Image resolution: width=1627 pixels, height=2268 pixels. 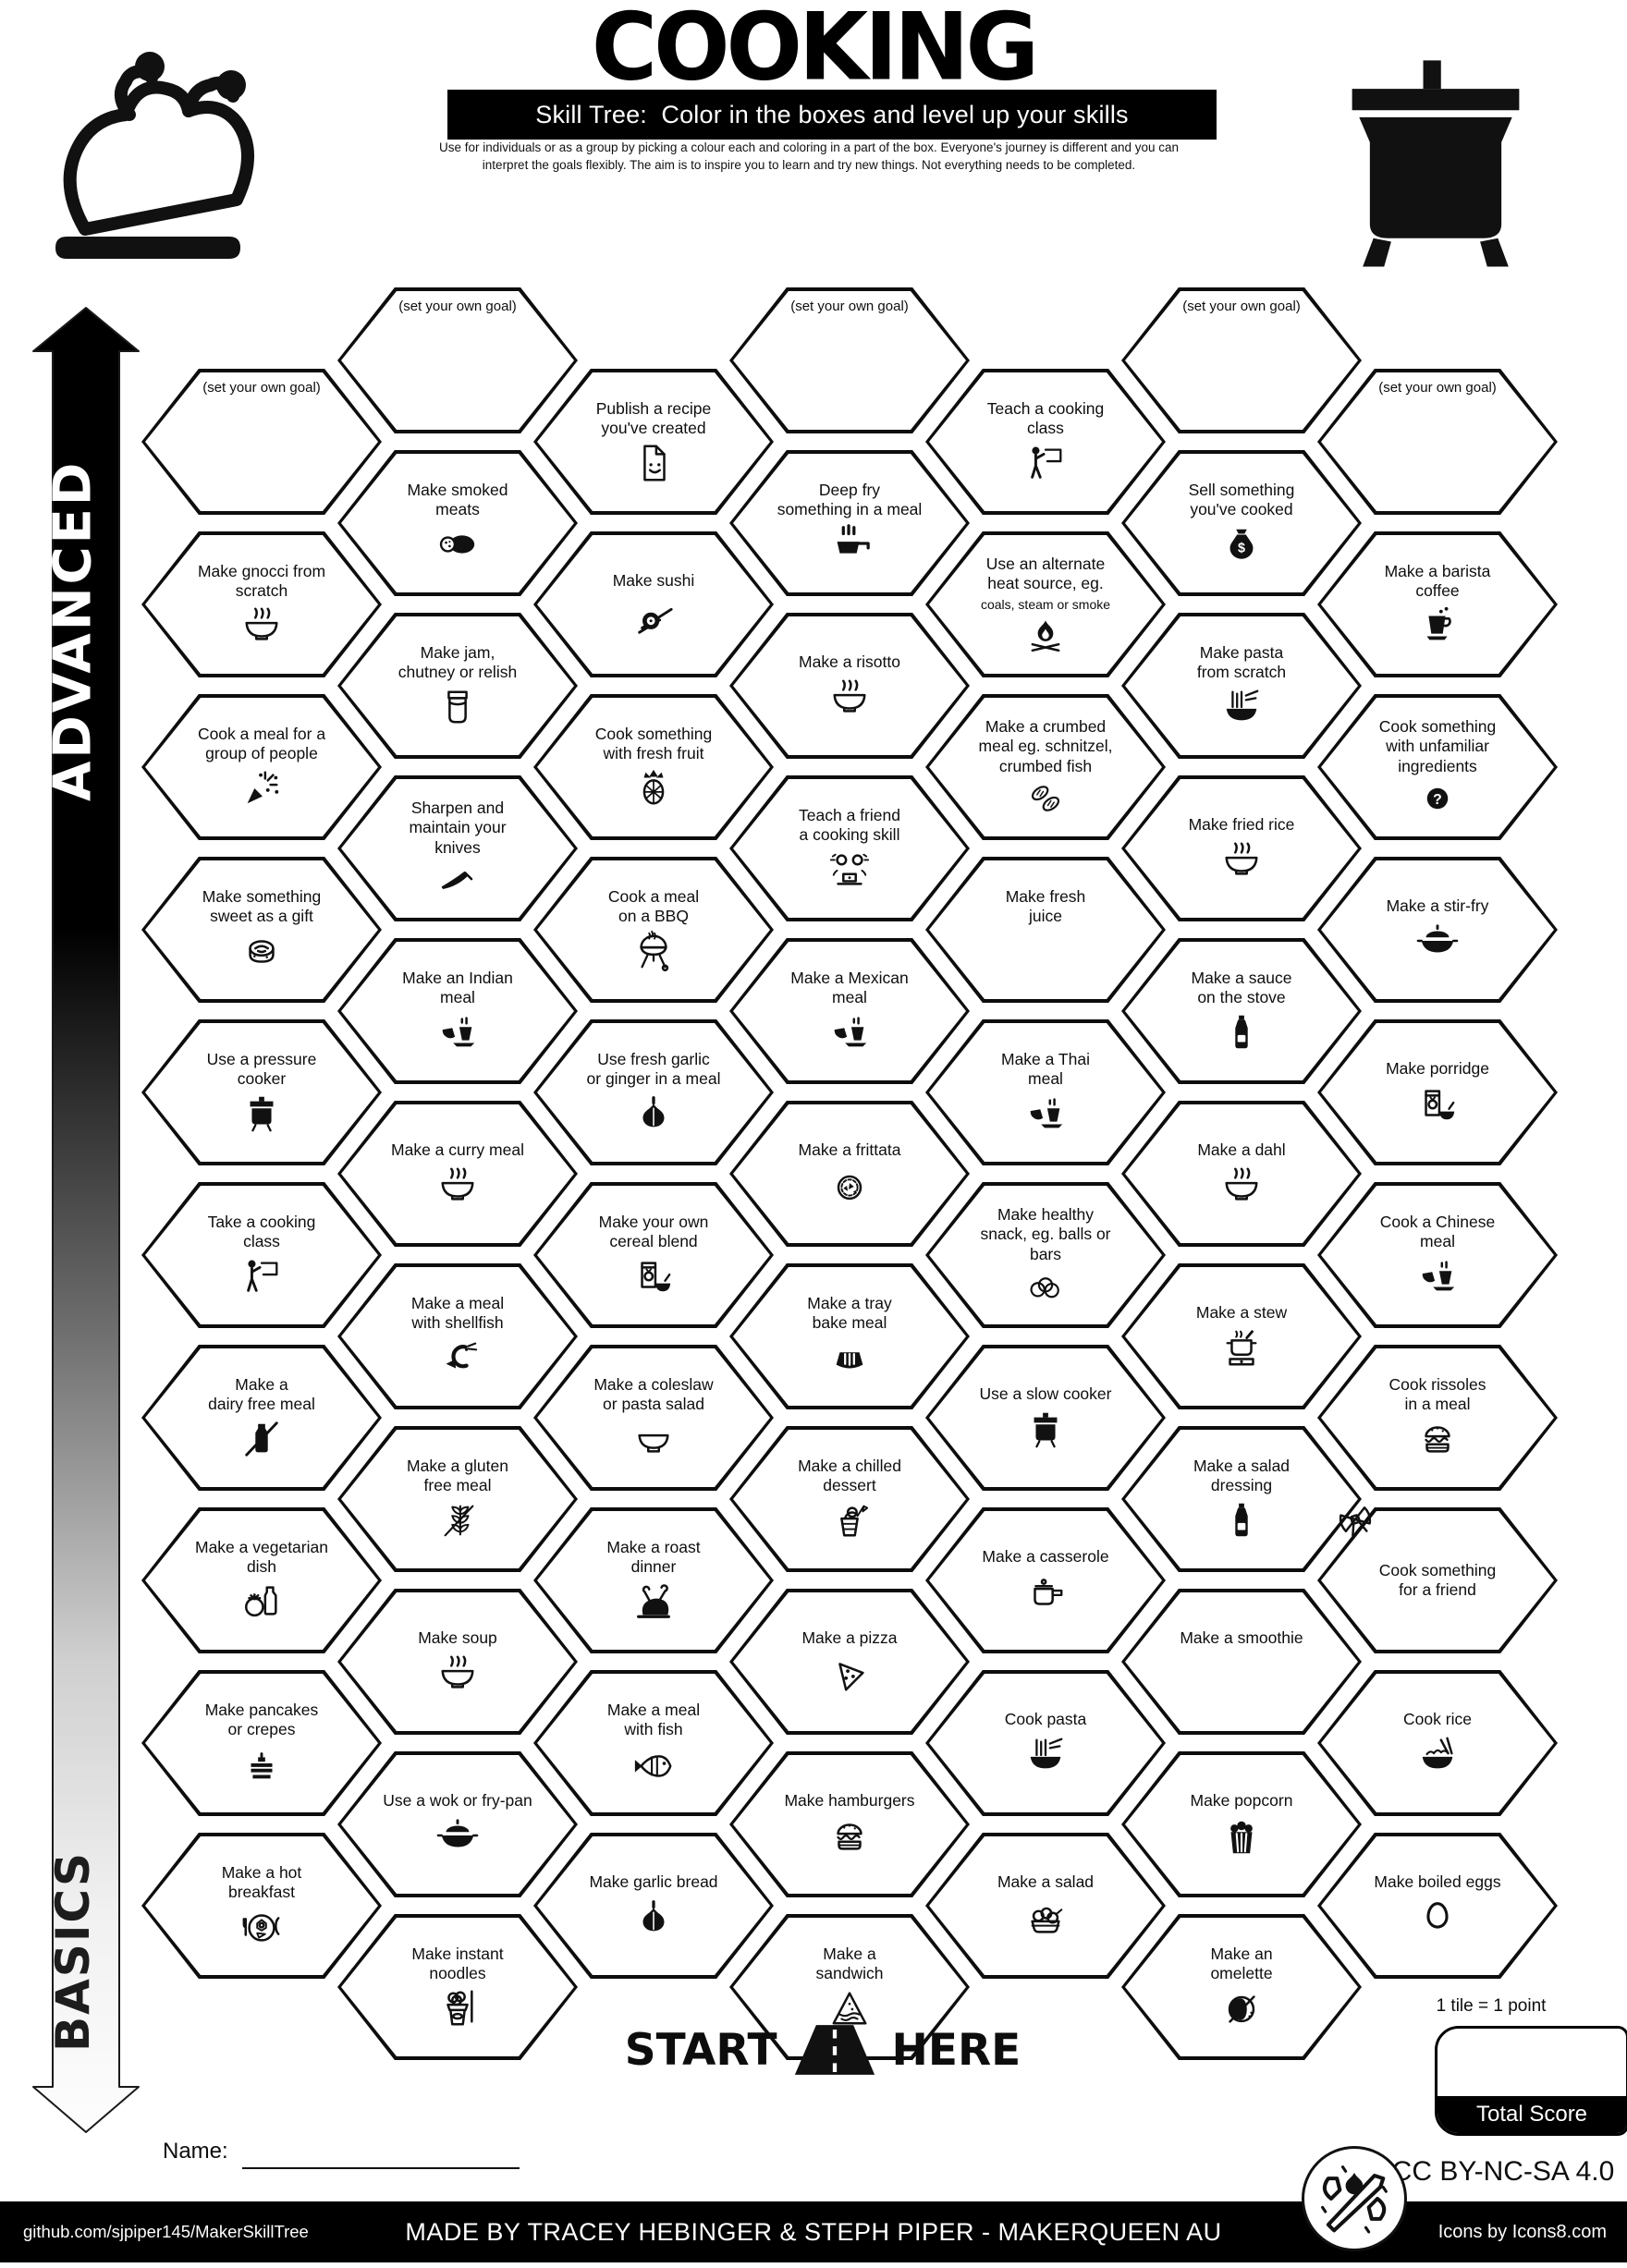 What do you see at coordinates (457, 361) in the screenshot?
I see `hex-fill-area: (set your own goal)` at bounding box center [457, 361].